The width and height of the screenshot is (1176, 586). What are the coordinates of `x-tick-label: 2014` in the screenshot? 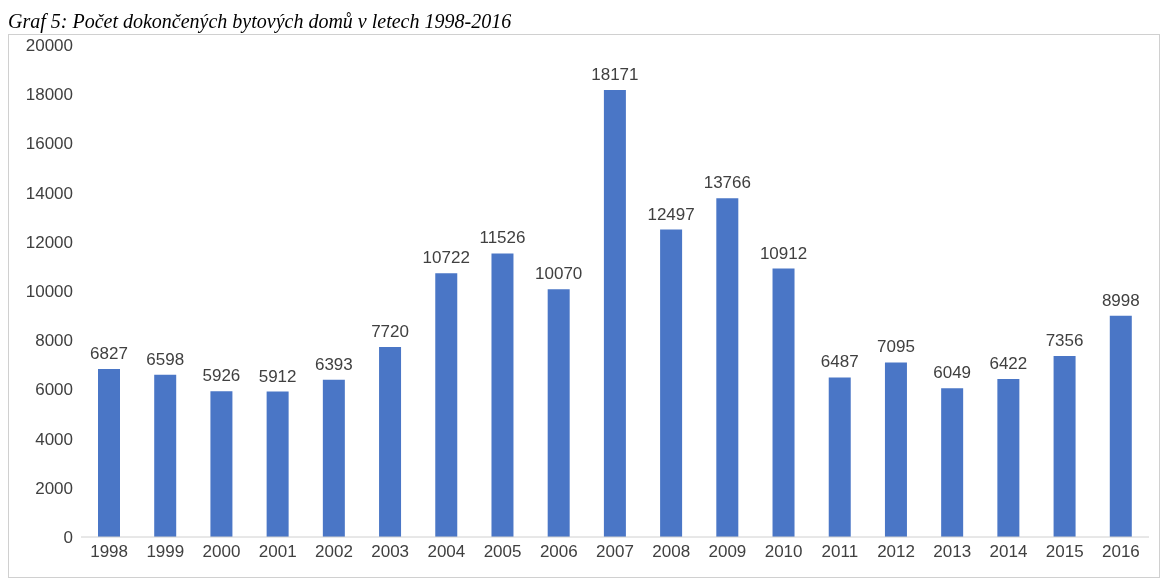 It's located at (1008, 552).